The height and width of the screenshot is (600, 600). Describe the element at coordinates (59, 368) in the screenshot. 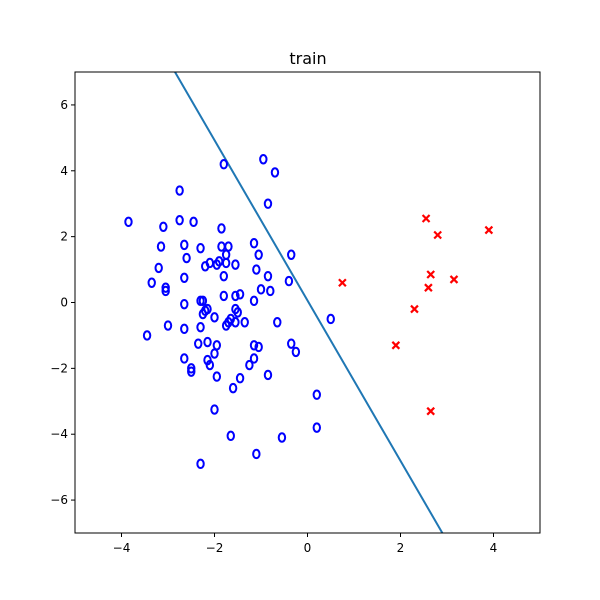

I see `y-tick-label: −2` at that location.